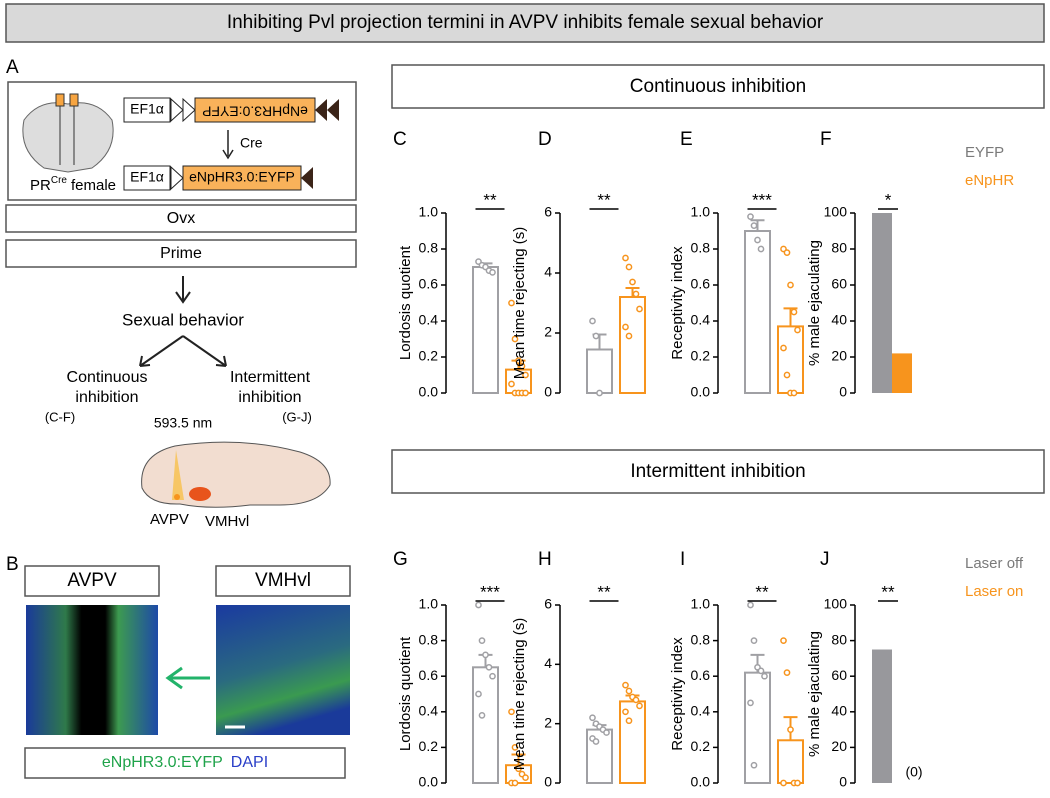  What do you see at coordinates (12, 67) in the screenshot?
I see `panel-label: A` at bounding box center [12, 67].